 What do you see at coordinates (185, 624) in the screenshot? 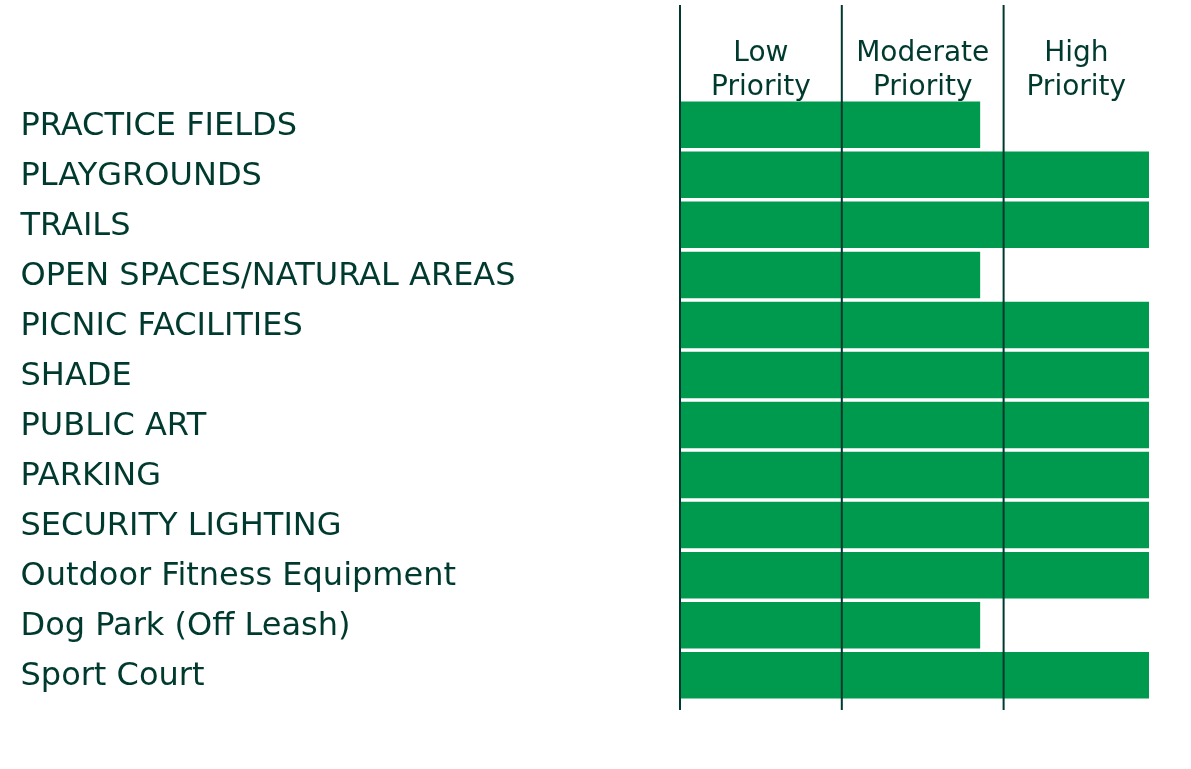
I see `y-tick-label: Dog Park (Off Leash)` at bounding box center [185, 624].